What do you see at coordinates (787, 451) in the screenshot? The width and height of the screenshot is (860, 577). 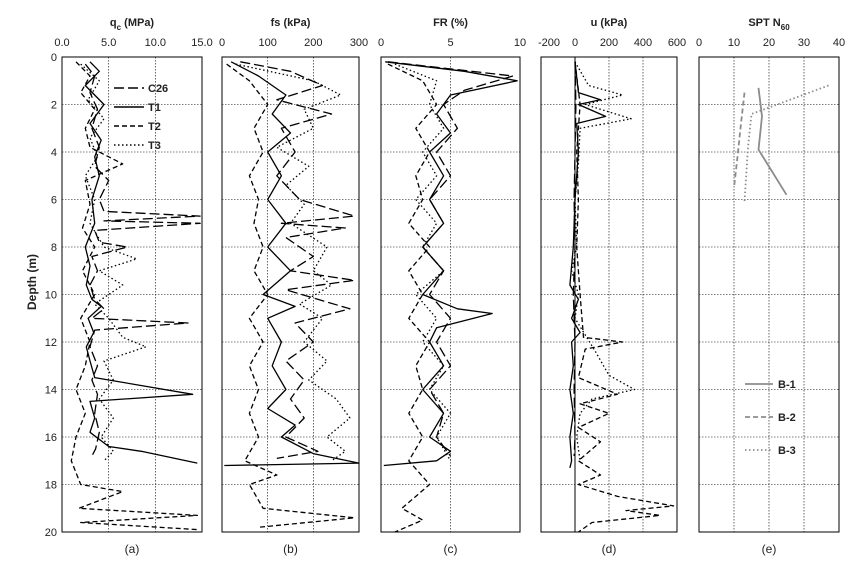 I see `legend-label: B-3` at bounding box center [787, 451].